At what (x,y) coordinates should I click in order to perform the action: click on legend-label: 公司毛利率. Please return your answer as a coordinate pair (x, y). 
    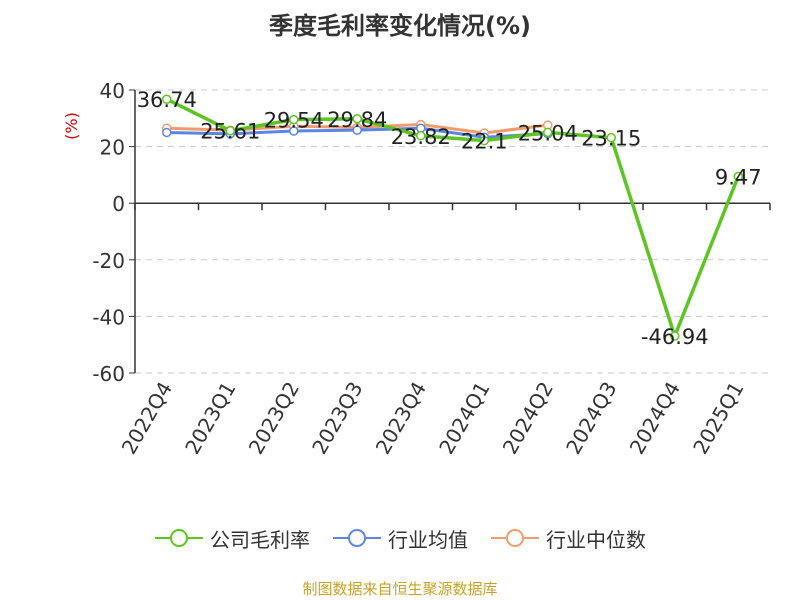
    Looking at the image, I should click on (260, 539).